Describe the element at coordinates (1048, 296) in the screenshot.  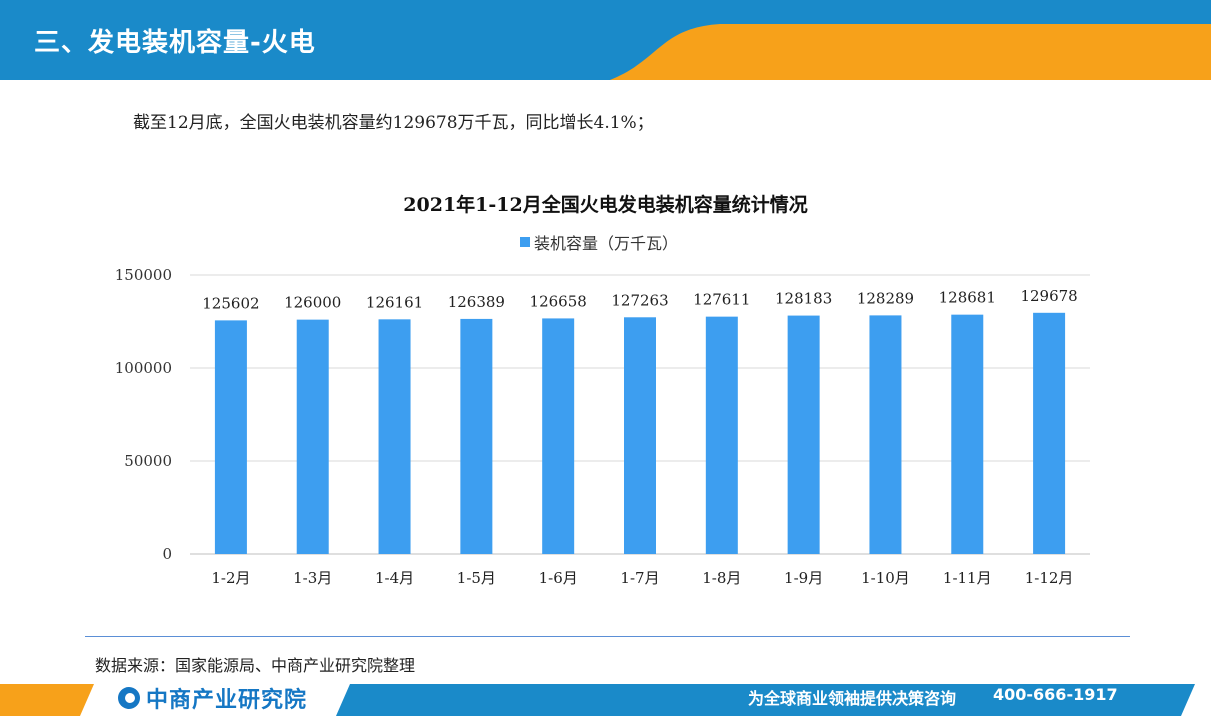
I see `data-label: 129678` at that location.